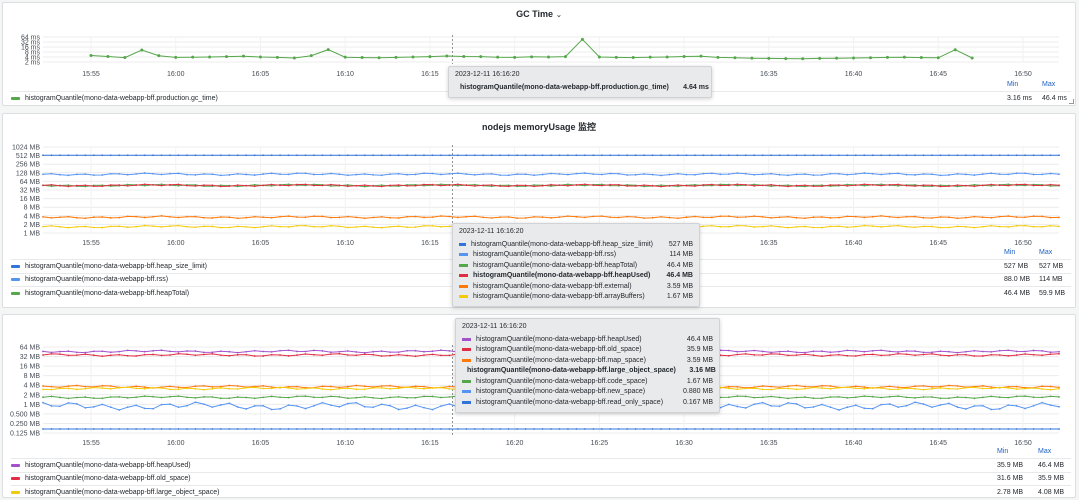  Describe the element at coordinates (261, 443) in the screenshot. I see `x-tick-label: 16:05` at that location.